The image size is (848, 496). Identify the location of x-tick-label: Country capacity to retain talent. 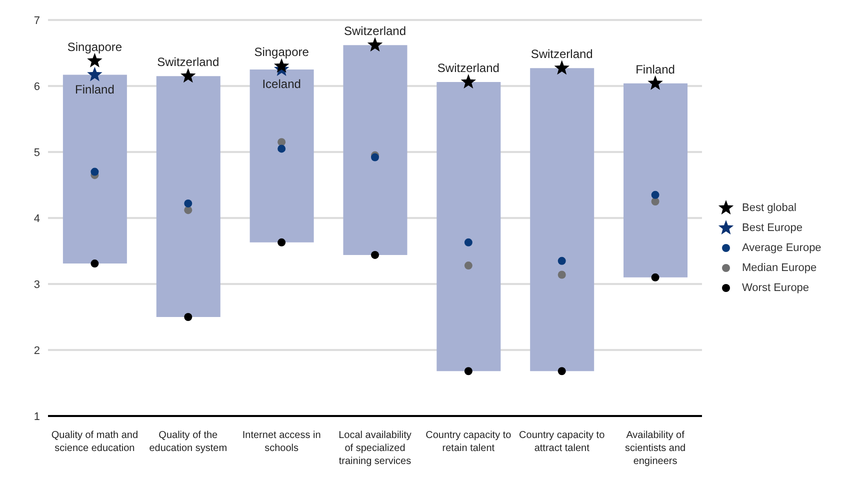
(469, 442).